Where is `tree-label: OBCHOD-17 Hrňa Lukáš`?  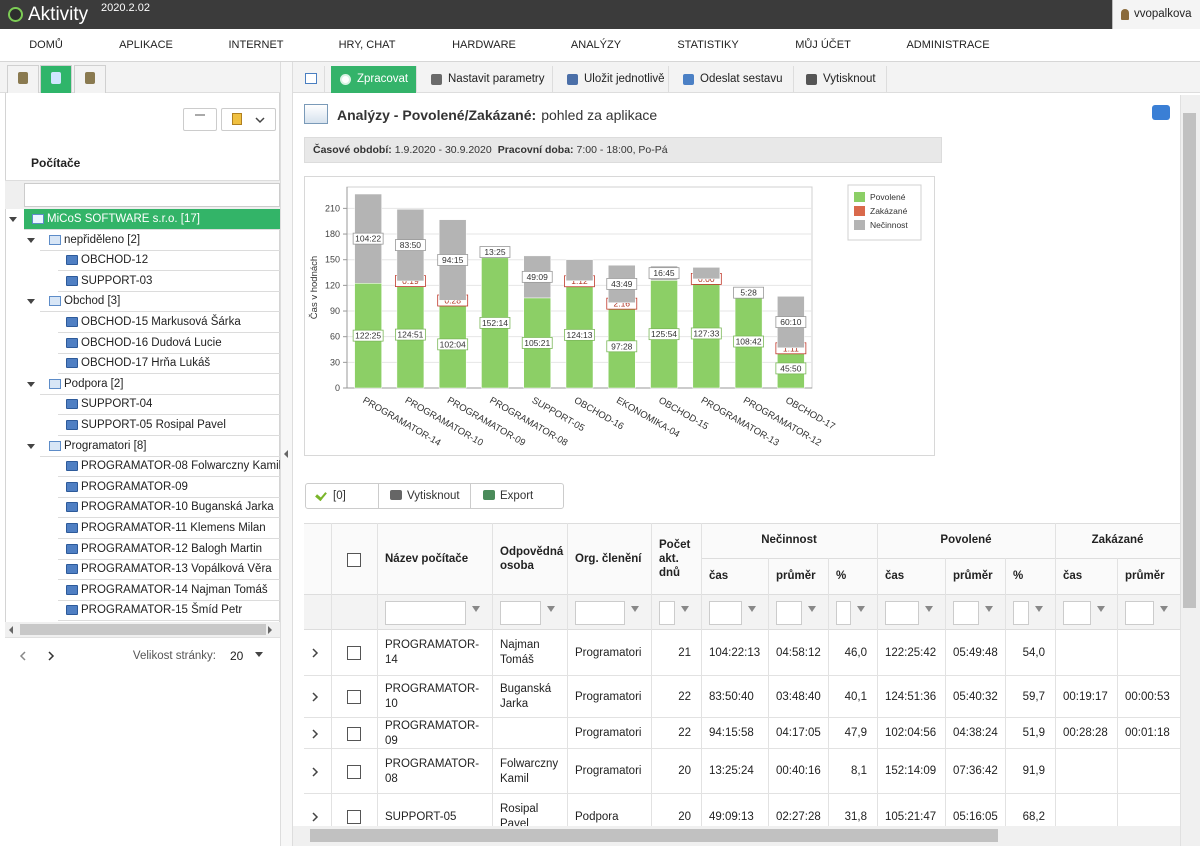
tree-label: OBCHOD-17 Hrňa Lukáš is located at coordinates (145, 363).